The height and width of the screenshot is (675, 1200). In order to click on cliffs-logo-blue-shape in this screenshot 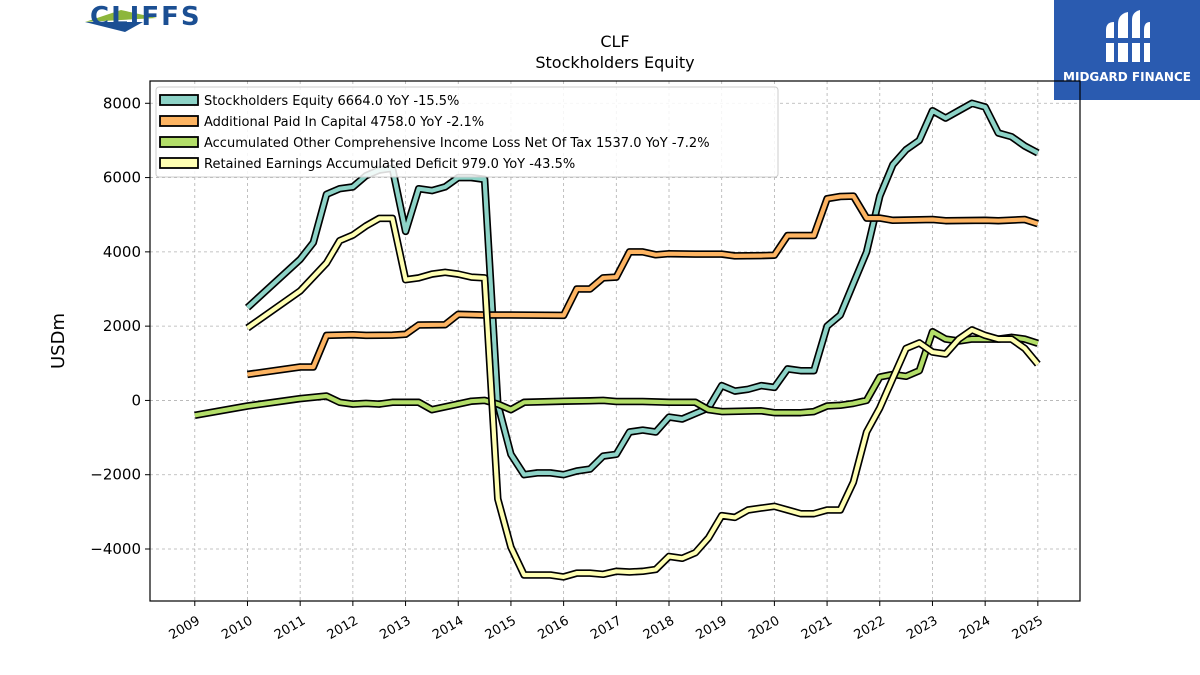, I will do `click(114, 27)`.